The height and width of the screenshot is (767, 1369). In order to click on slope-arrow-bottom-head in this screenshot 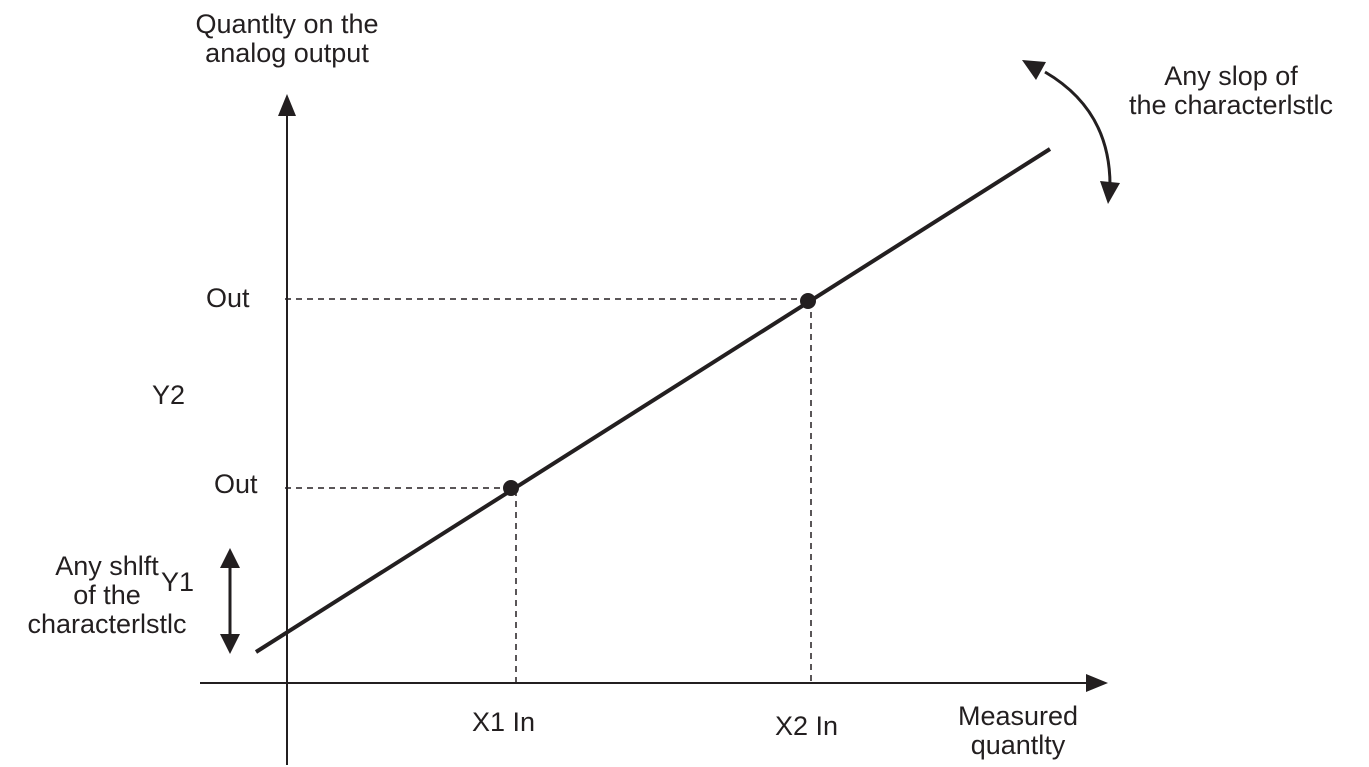, I will do `click(1110, 192)`.